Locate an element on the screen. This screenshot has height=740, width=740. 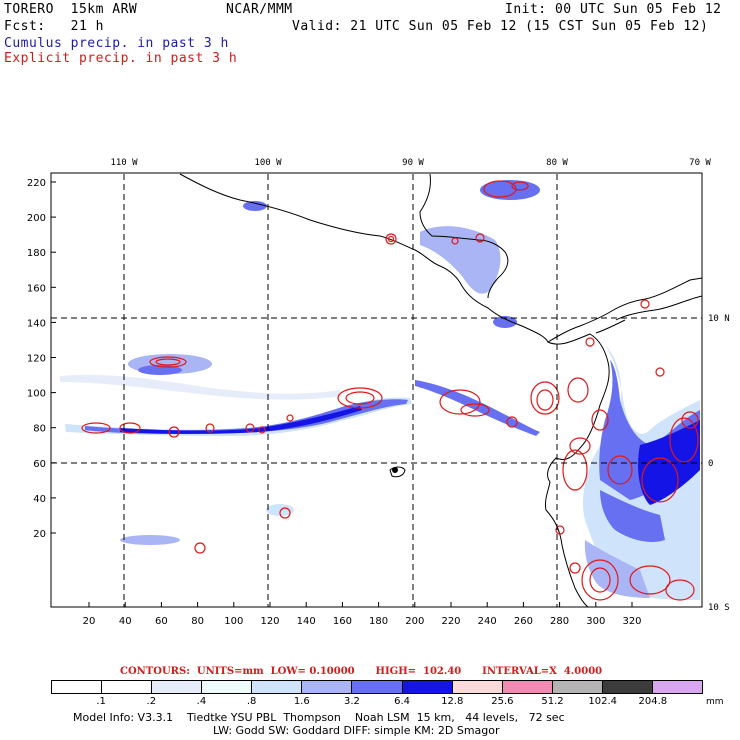
legend-label: 25.6 is located at coordinates (502, 701).